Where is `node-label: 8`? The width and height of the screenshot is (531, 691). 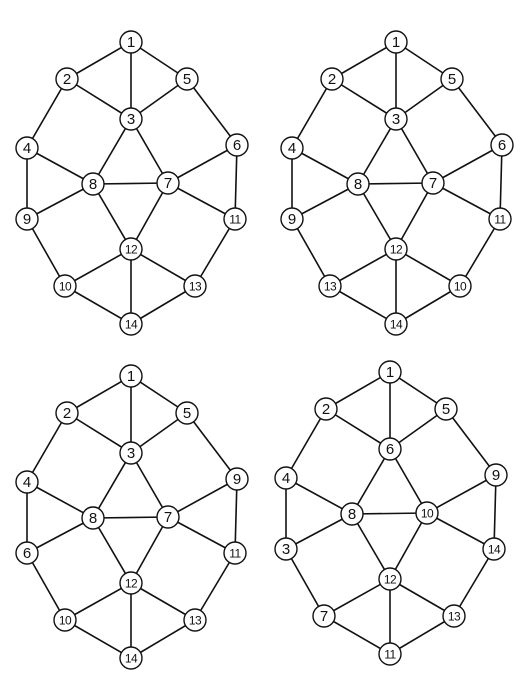 node-label: 8 is located at coordinates (93, 184).